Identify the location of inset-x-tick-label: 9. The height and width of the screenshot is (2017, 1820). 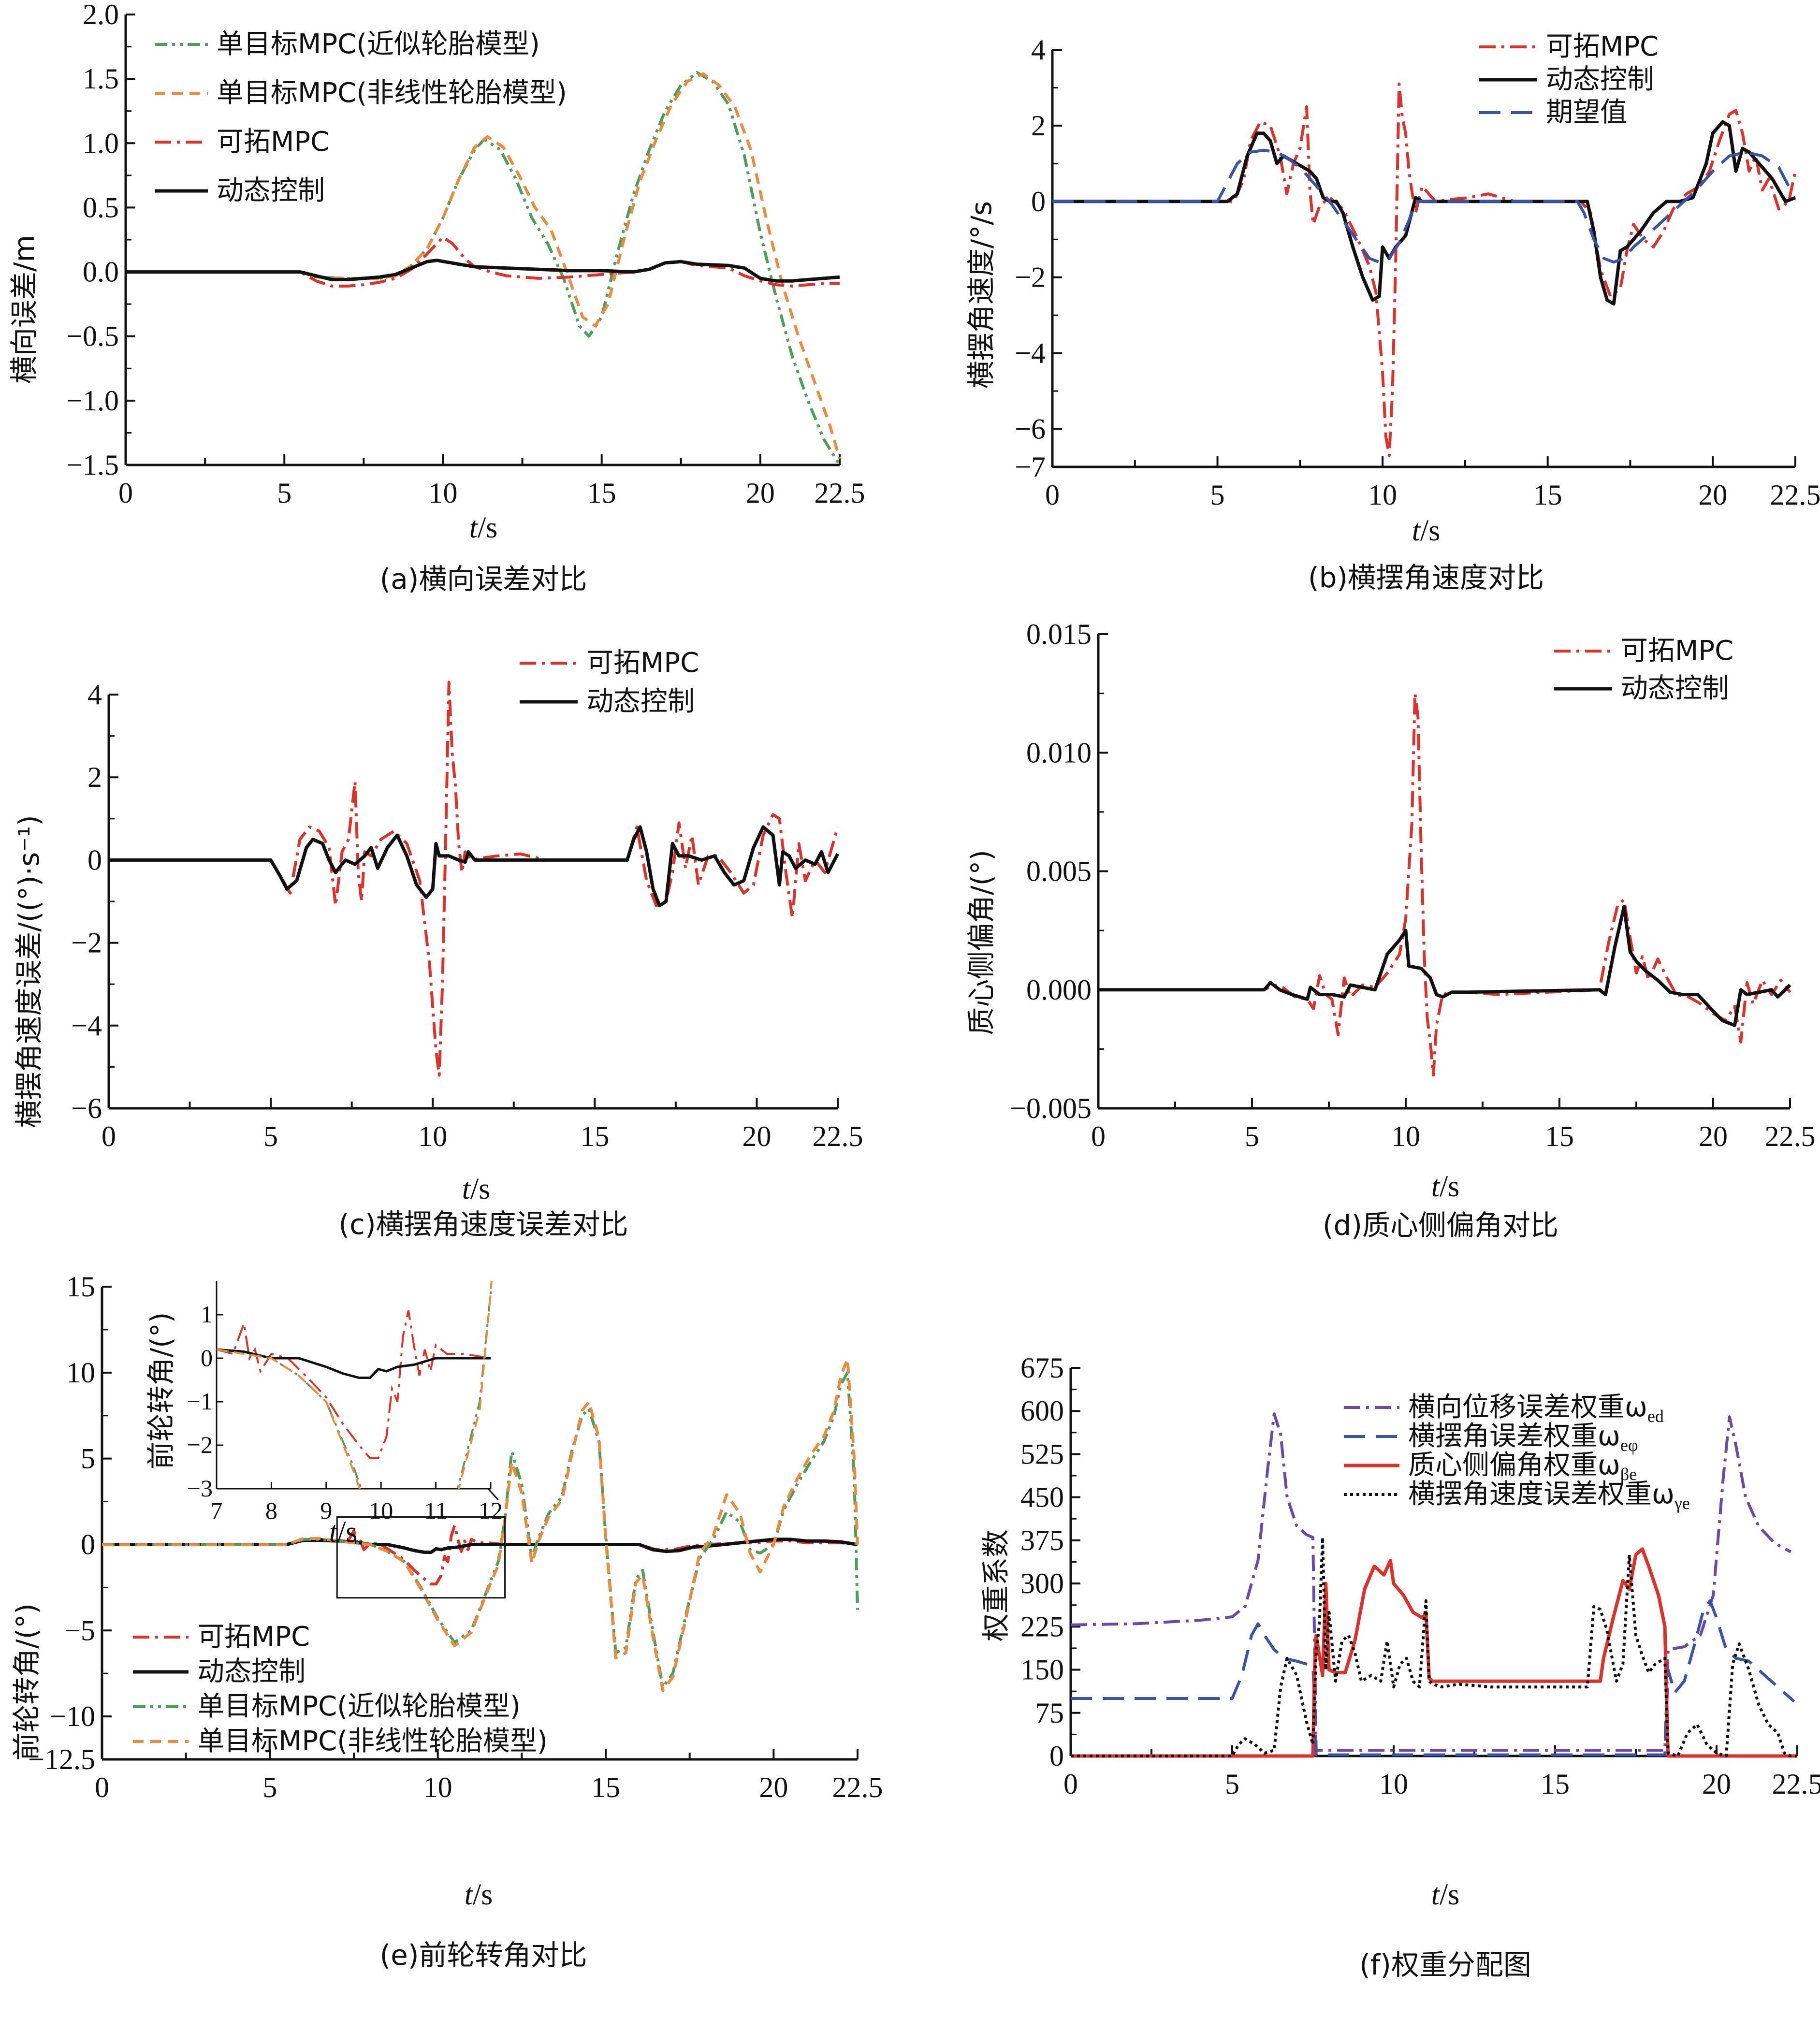
(326, 1510).